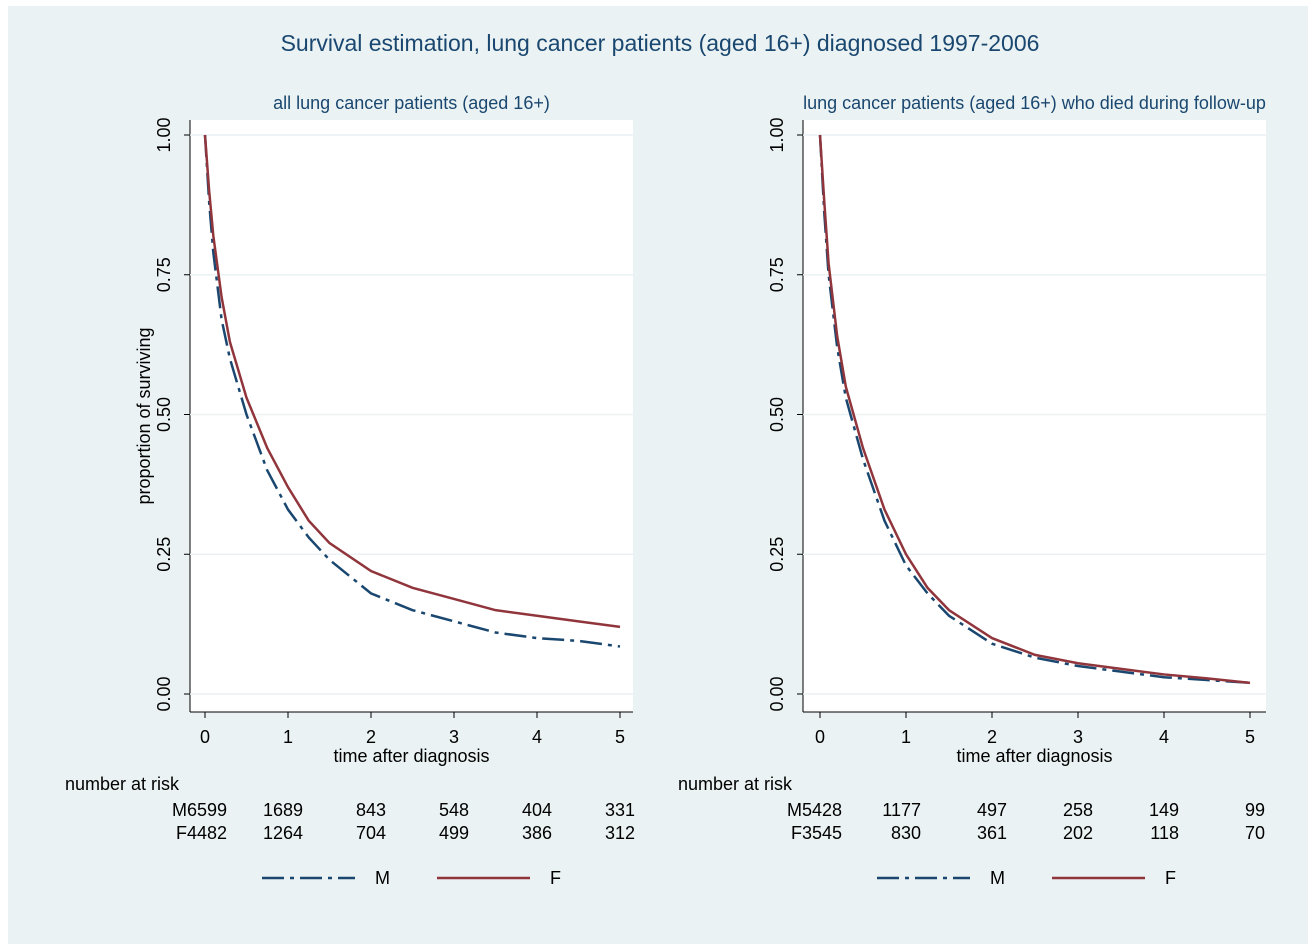  What do you see at coordinates (411, 103) in the screenshot?
I see `subtitle: all lung cancer patients (aged 16+)` at bounding box center [411, 103].